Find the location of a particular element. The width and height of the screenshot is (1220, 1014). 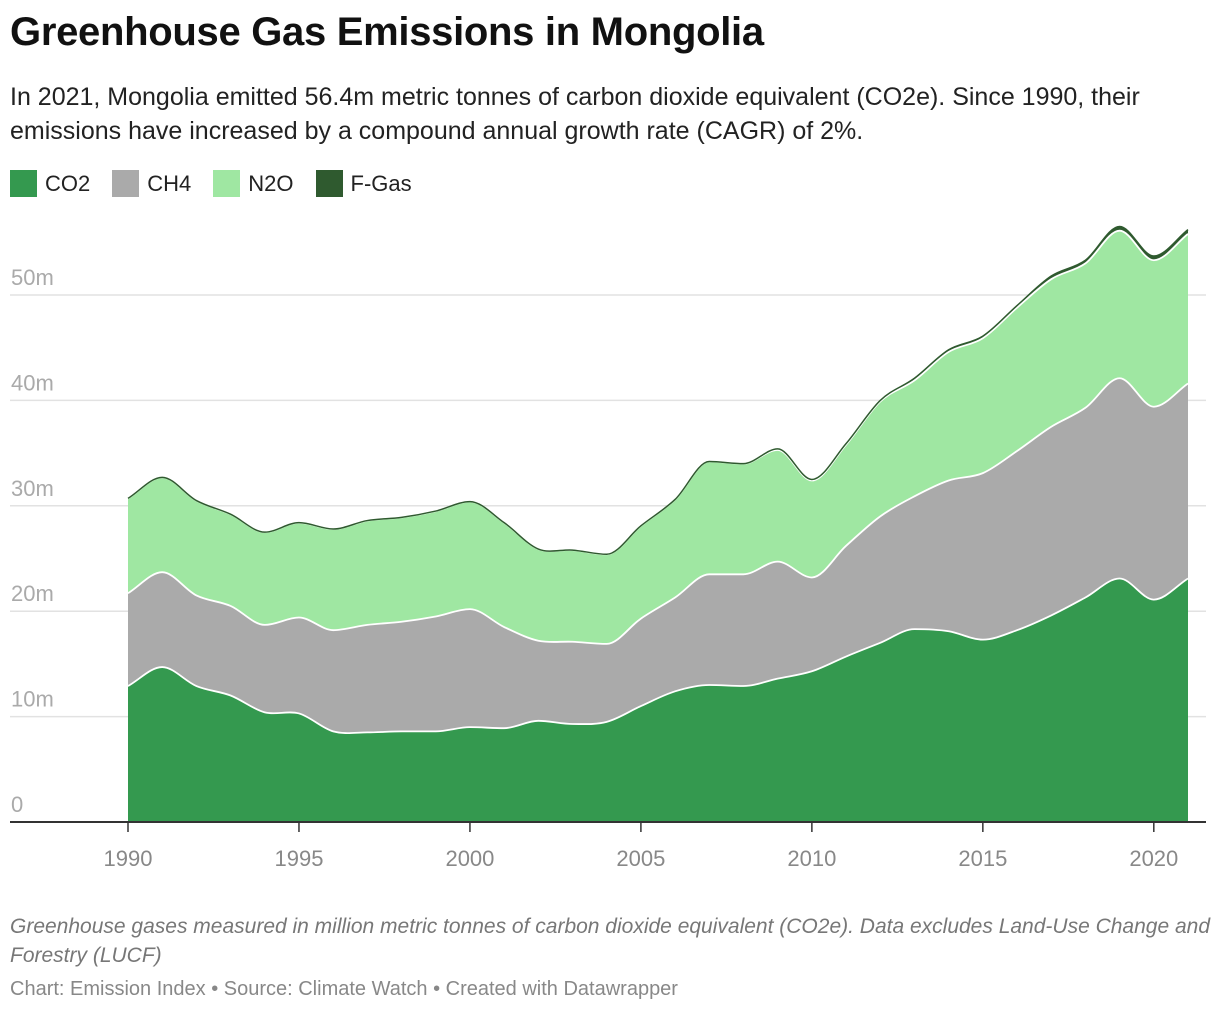

y-tick-label-20: 20m is located at coordinates (32, 593).